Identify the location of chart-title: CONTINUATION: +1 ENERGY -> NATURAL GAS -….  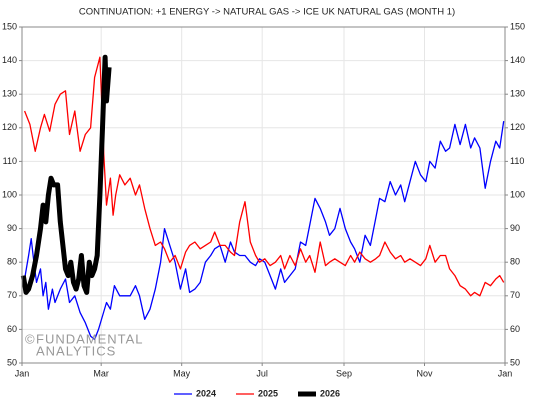
(267, 12).